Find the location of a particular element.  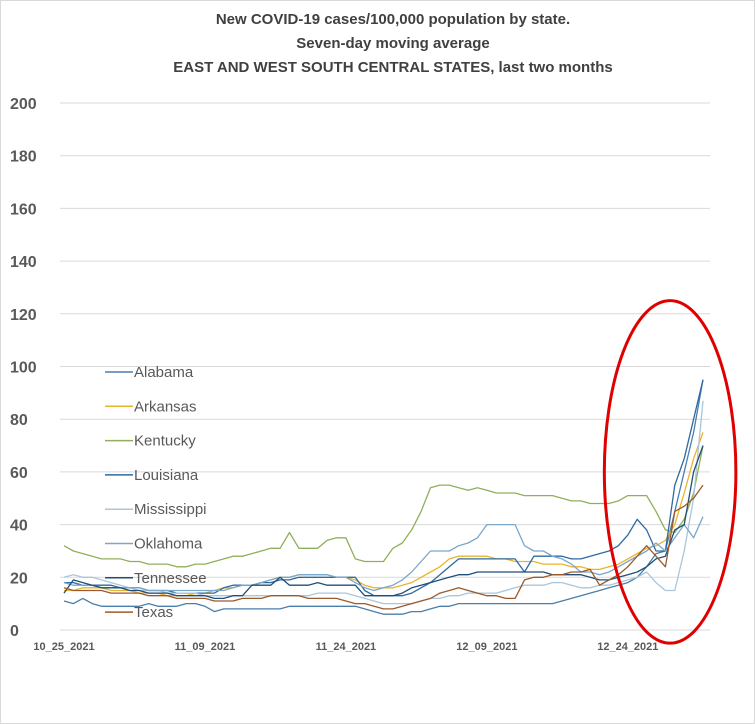

legend-label: Oklahoma is located at coordinates (168, 544).